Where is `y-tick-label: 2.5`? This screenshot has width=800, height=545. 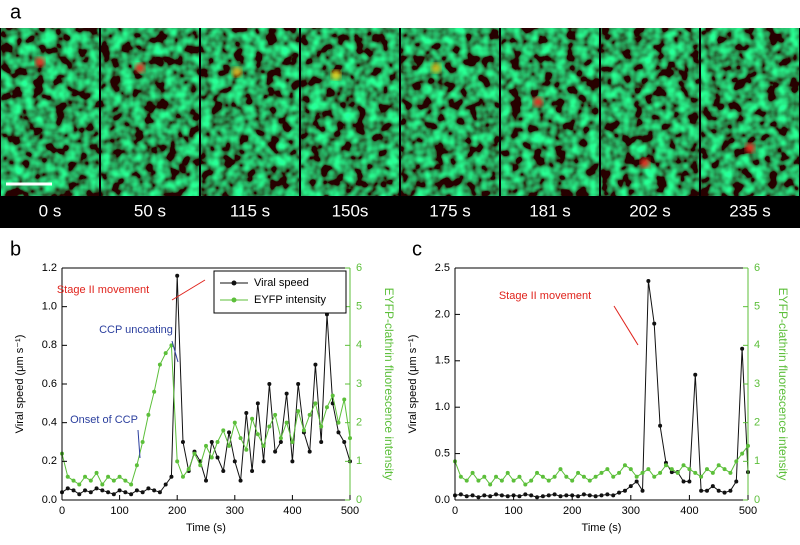
y-tick-label: 2.5 is located at coordinates (442, 268).